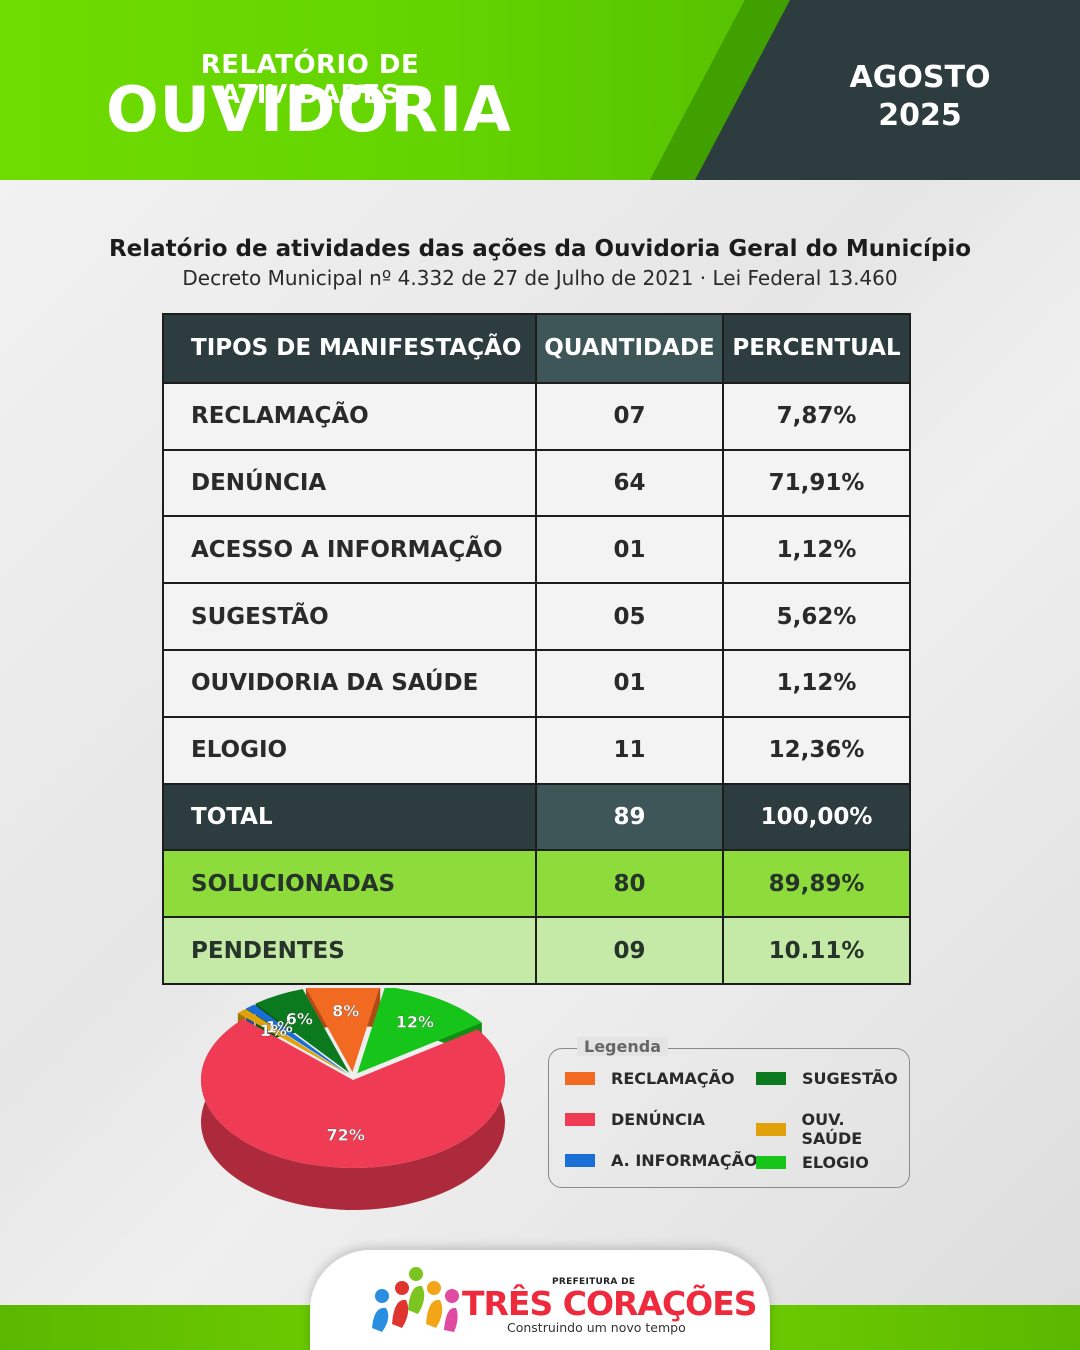 The image size is (1080, 1350). What do you see at coordinates (920, 115) in the screenshot?
I see `header-year: 2025` at bounding box center [920, 115].